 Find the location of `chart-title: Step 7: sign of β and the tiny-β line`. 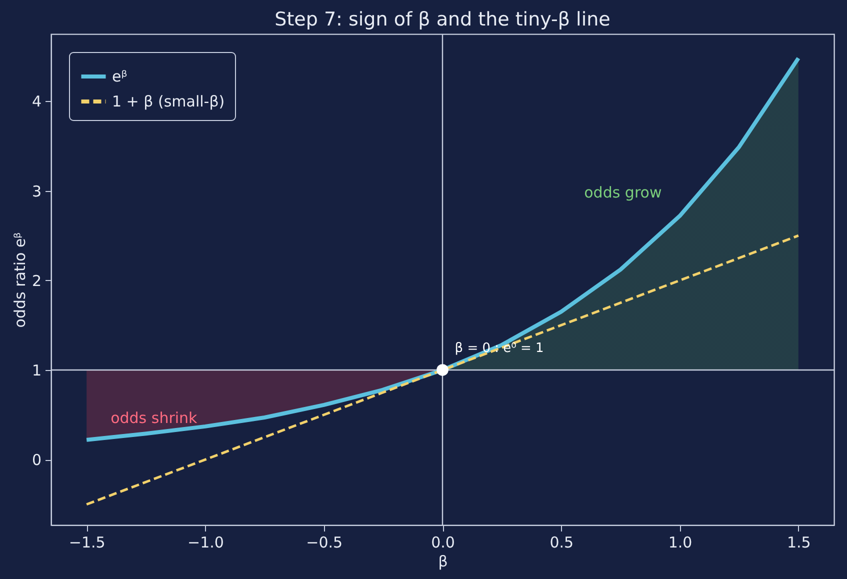

chart-title: Step 7: sign of β and the tiny-β line is located at coordinates (442, 19).